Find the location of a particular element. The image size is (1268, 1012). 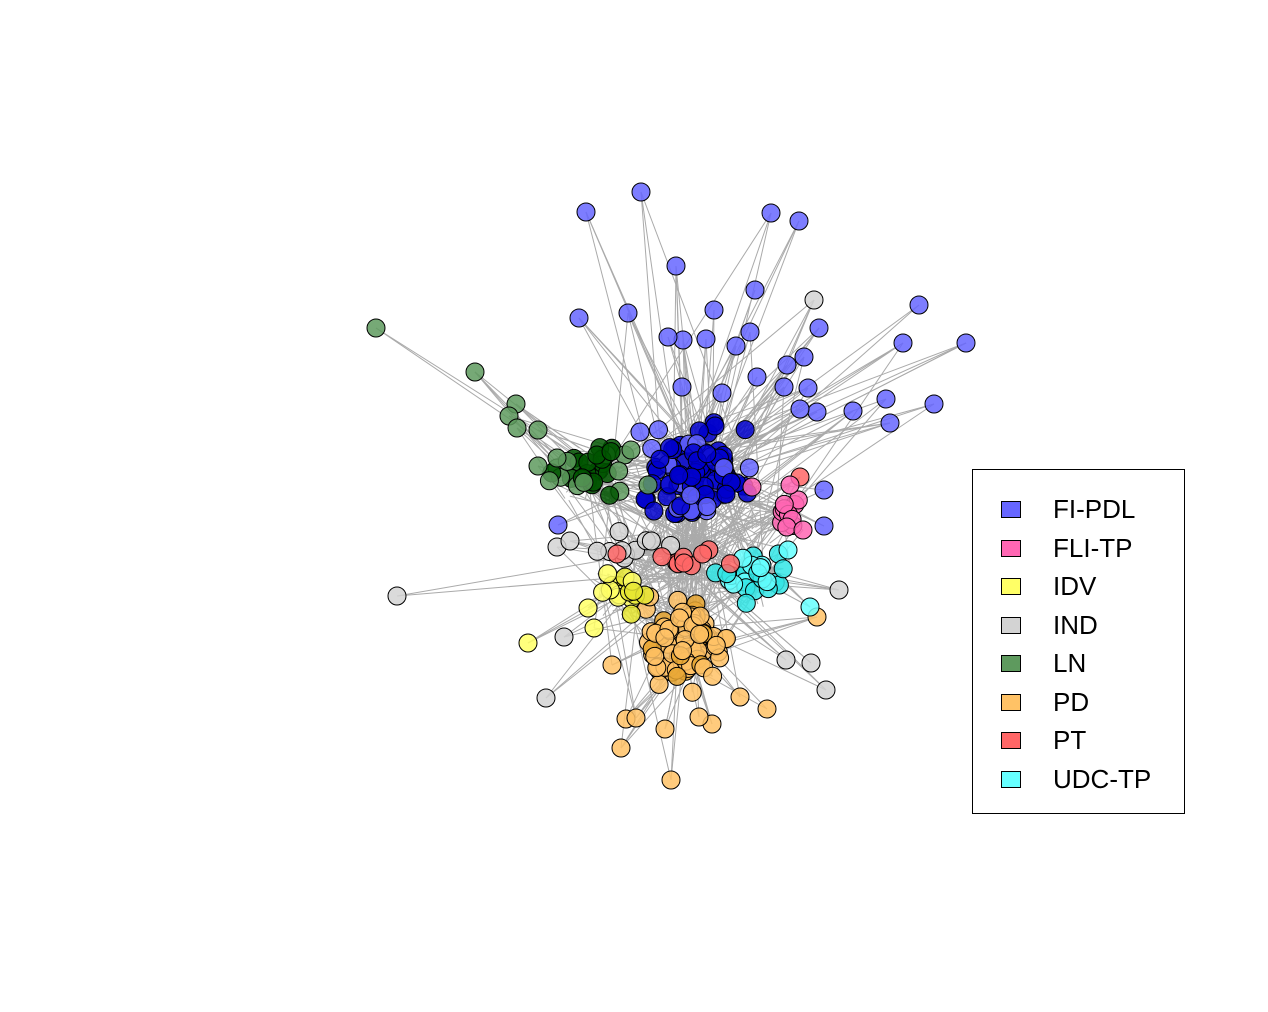

legend-item-idv: IDV is located at coordinates (1048, 586).